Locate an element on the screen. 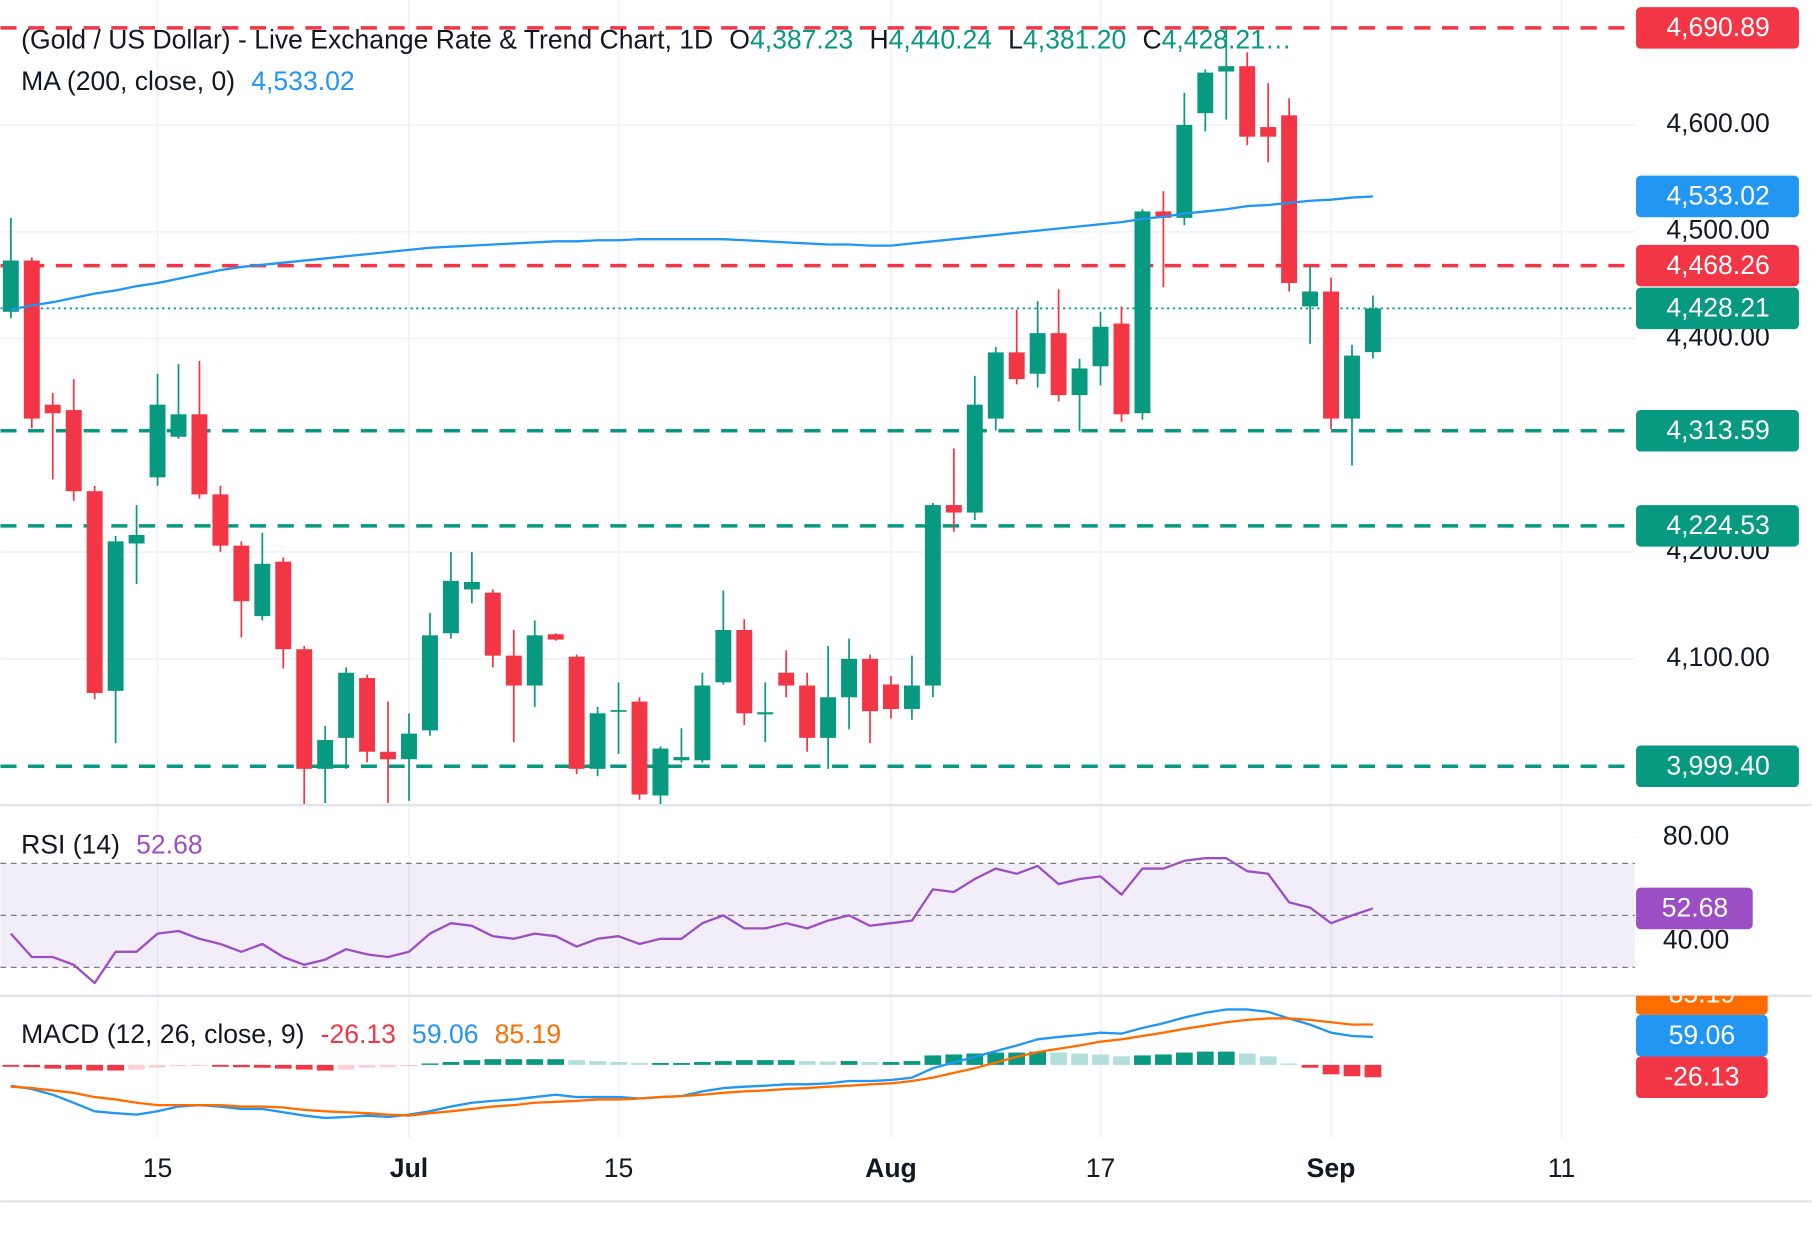  legend-item: RSI (14) is located at coordinates (70, 845).